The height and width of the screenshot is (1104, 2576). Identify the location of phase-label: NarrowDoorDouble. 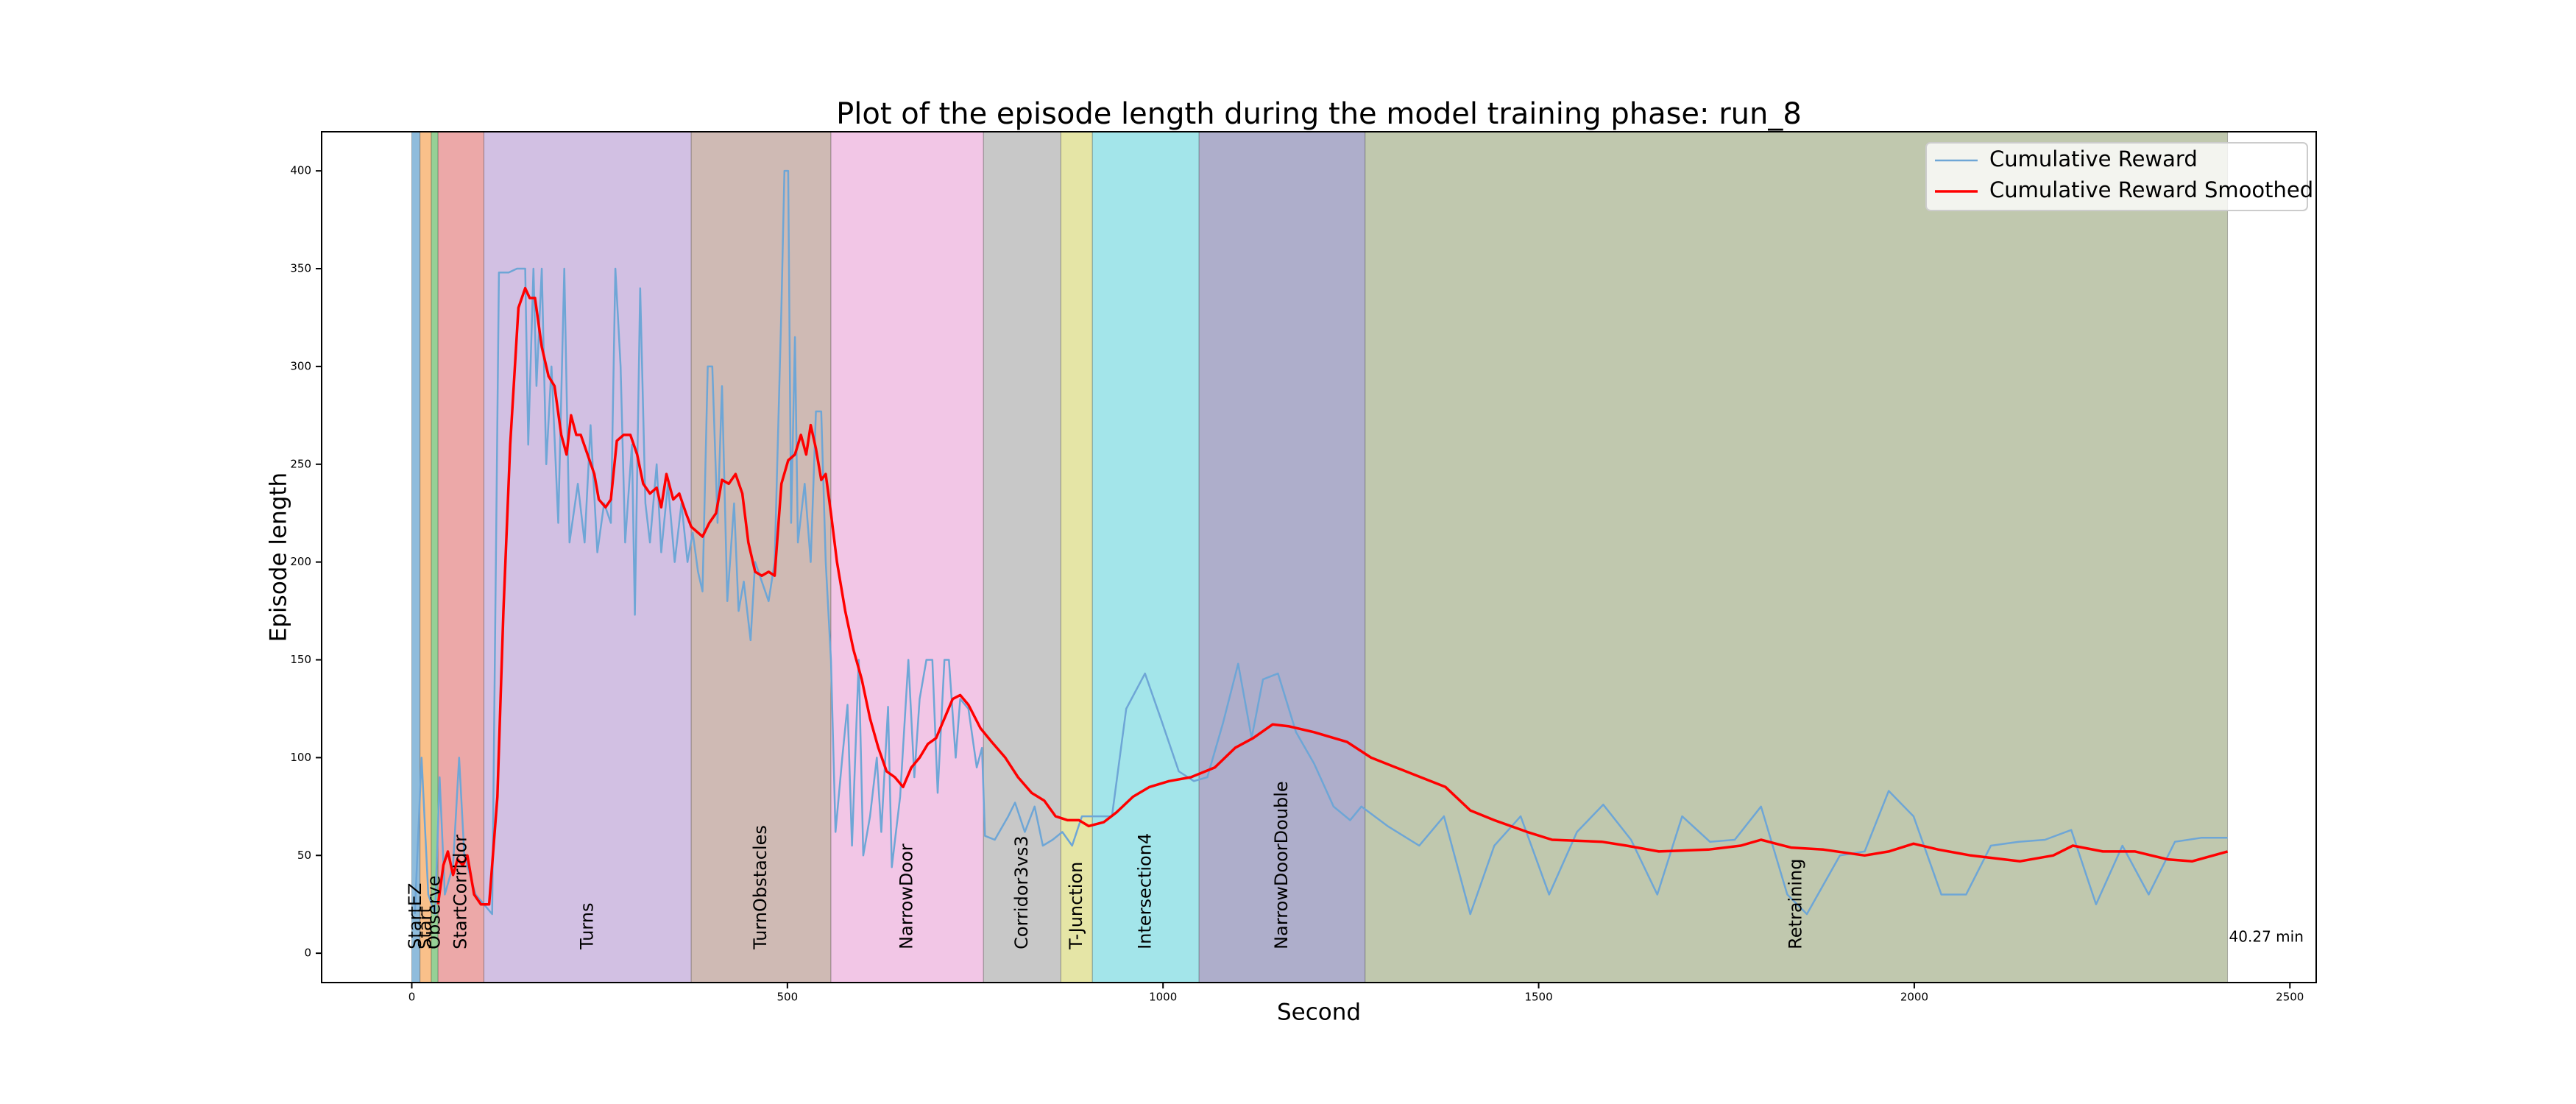
(1281, 865).